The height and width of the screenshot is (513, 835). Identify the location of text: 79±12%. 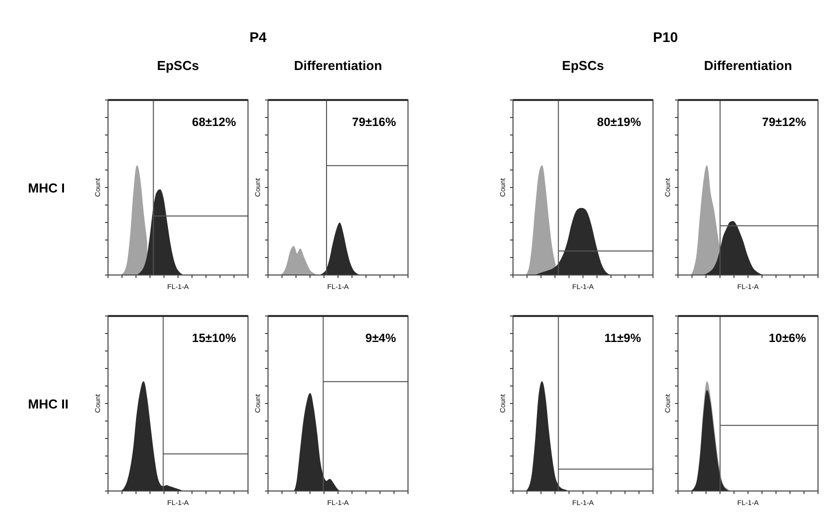
(784, 122).